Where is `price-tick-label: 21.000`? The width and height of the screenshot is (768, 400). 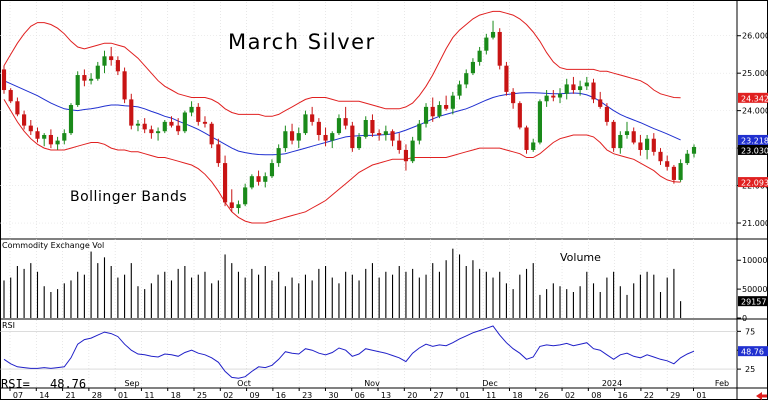
price-tick-label: 21.000 is located at coordinates (755, 223).